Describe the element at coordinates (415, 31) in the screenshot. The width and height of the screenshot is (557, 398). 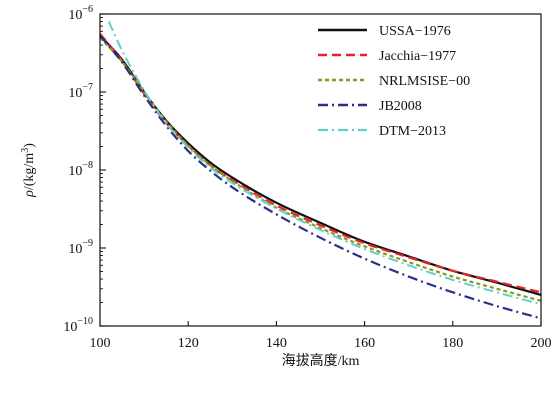
I see `legend-label-1: USSA−1976` at that location.